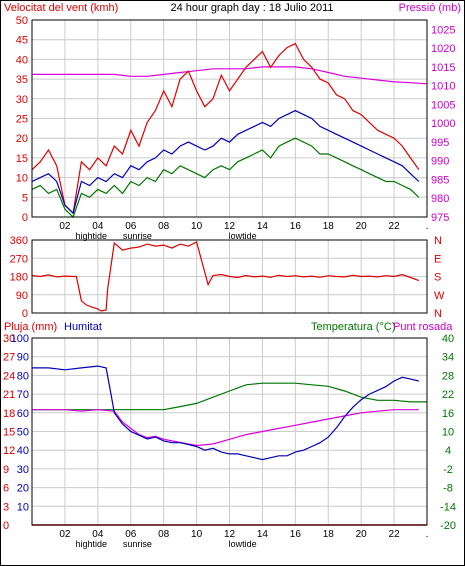  Describe the element at coordinates (98, 534) in the screenshot. I see `bottom-hour-tick: 04` at that location.